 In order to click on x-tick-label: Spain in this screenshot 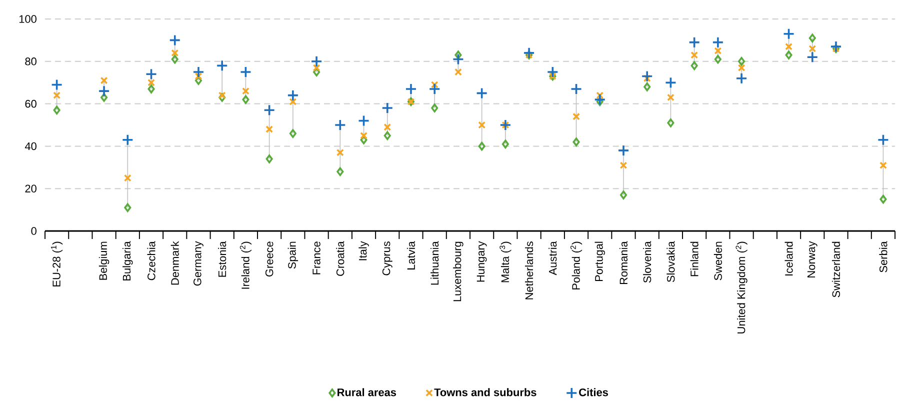, I will do `click(293, 255)`.